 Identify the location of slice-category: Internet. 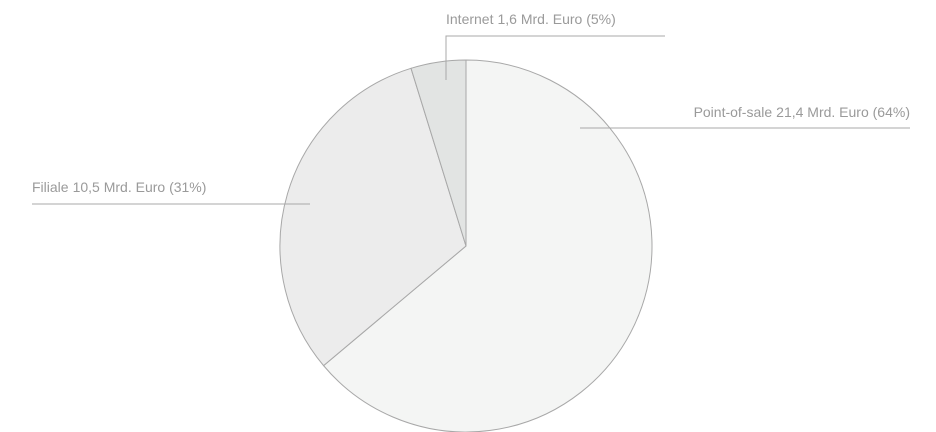
(470, 19).